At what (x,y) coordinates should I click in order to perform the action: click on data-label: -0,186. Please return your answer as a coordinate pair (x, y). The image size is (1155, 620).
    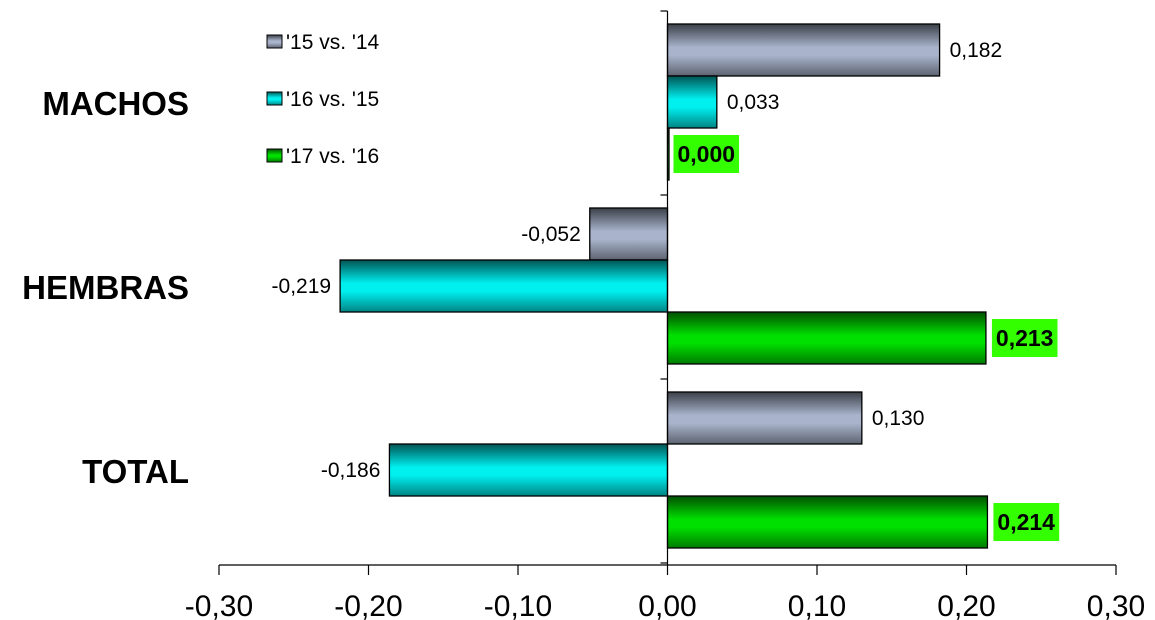
    Looking at the image, I should click on (351, 470).